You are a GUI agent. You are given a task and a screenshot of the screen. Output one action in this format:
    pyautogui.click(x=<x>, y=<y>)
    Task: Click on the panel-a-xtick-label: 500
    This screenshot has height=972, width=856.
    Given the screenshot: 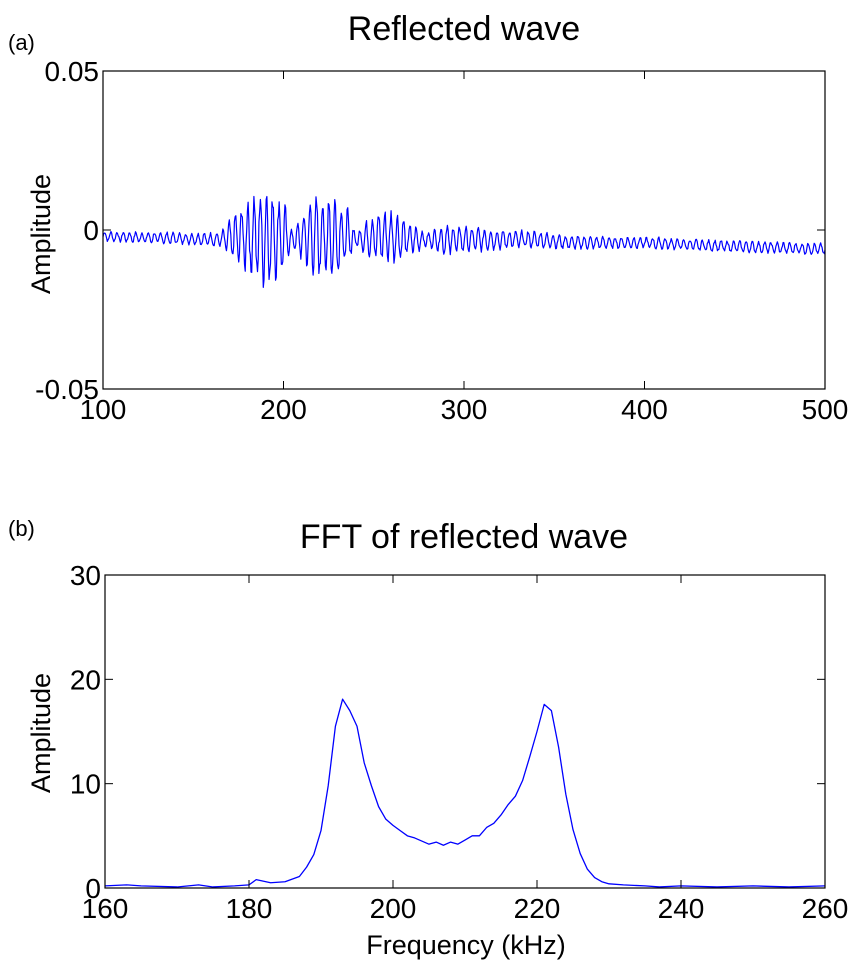 What is the action you would take?
    pyautogui.click(x=825, y=409)
    